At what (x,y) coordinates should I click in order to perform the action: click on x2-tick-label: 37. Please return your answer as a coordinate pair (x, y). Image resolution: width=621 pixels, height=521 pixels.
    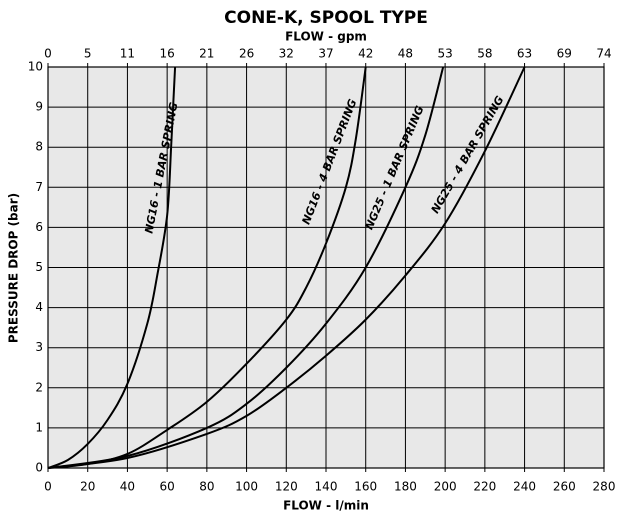
    Looking at the image, I should click on (325, 54).